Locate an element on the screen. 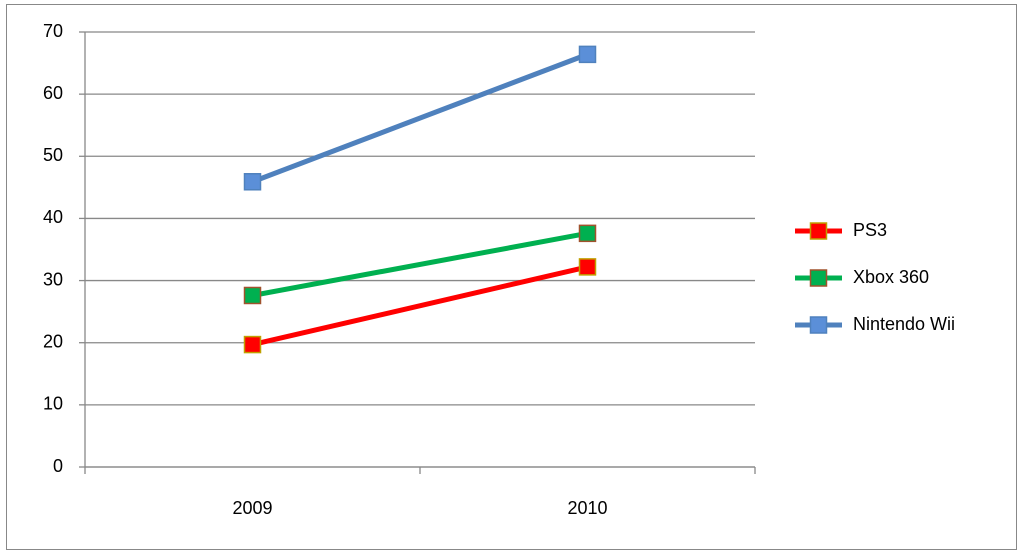 The height and width of the screenshot is (560, 1024). legend-label: PS3 is located at coordinates (870, 230).